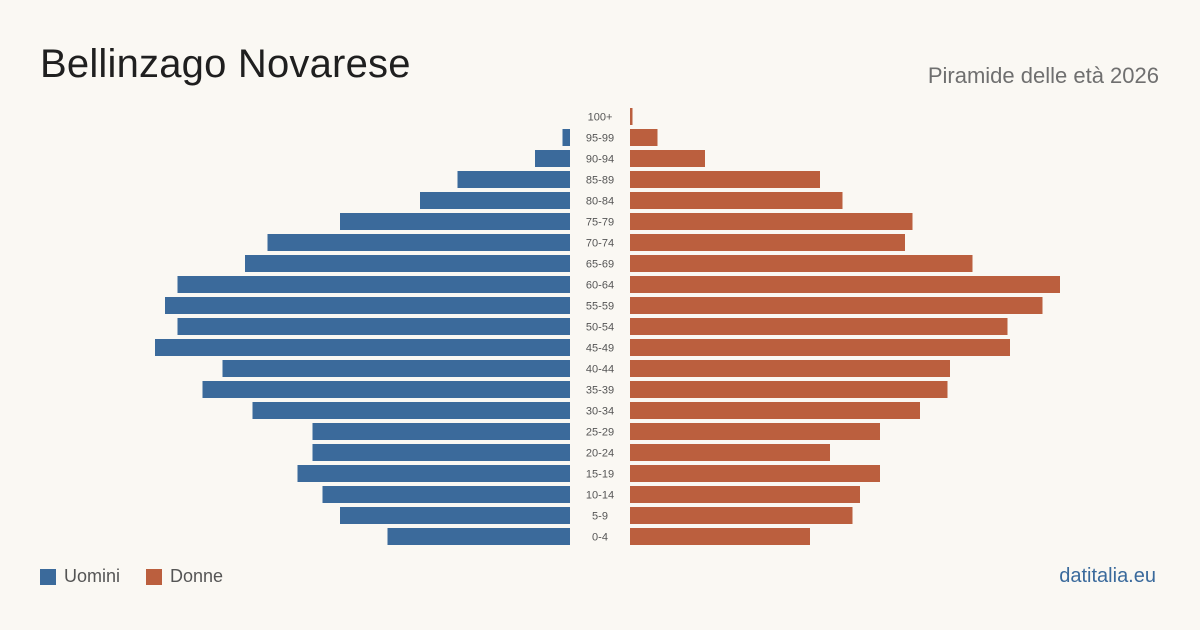  I want to click on tick-label-15-19: 15-19, so click(600, 475).